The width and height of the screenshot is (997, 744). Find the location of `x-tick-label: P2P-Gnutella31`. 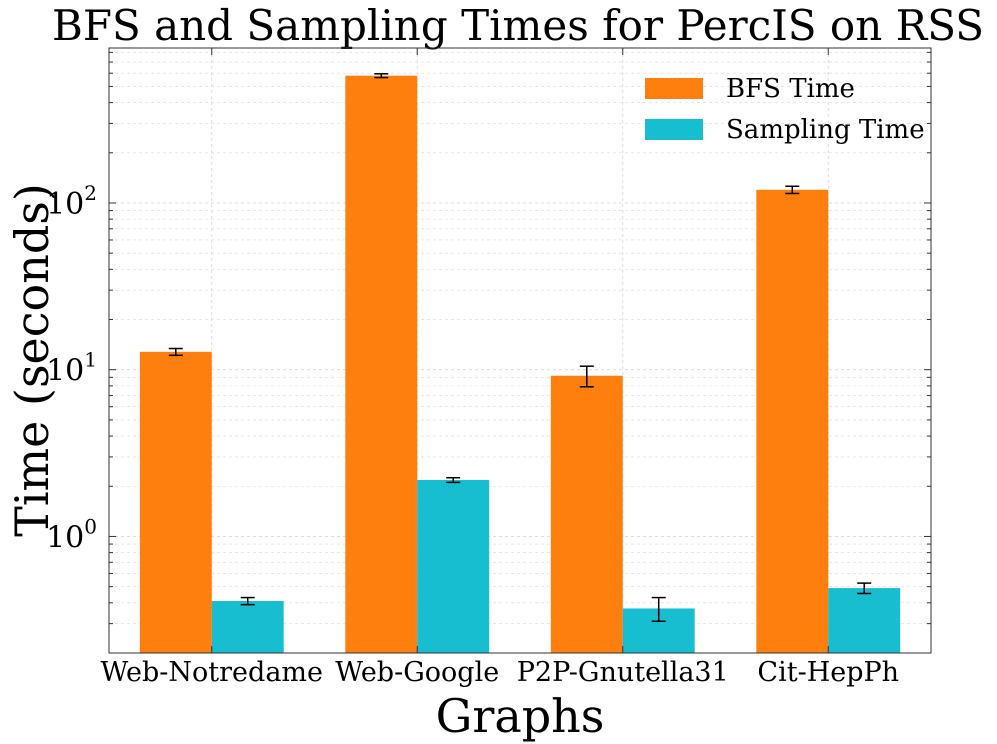

x-tick-label: P2P-Gnutella31 is located at coordinates (623, 672).